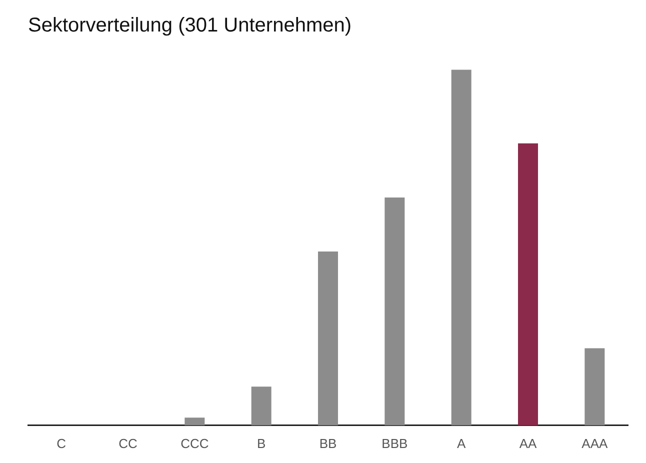  What do you see at coordinates (261, 443) in the screenshot?
I see `x-tick-label: B` at bounding box center [261, 443].